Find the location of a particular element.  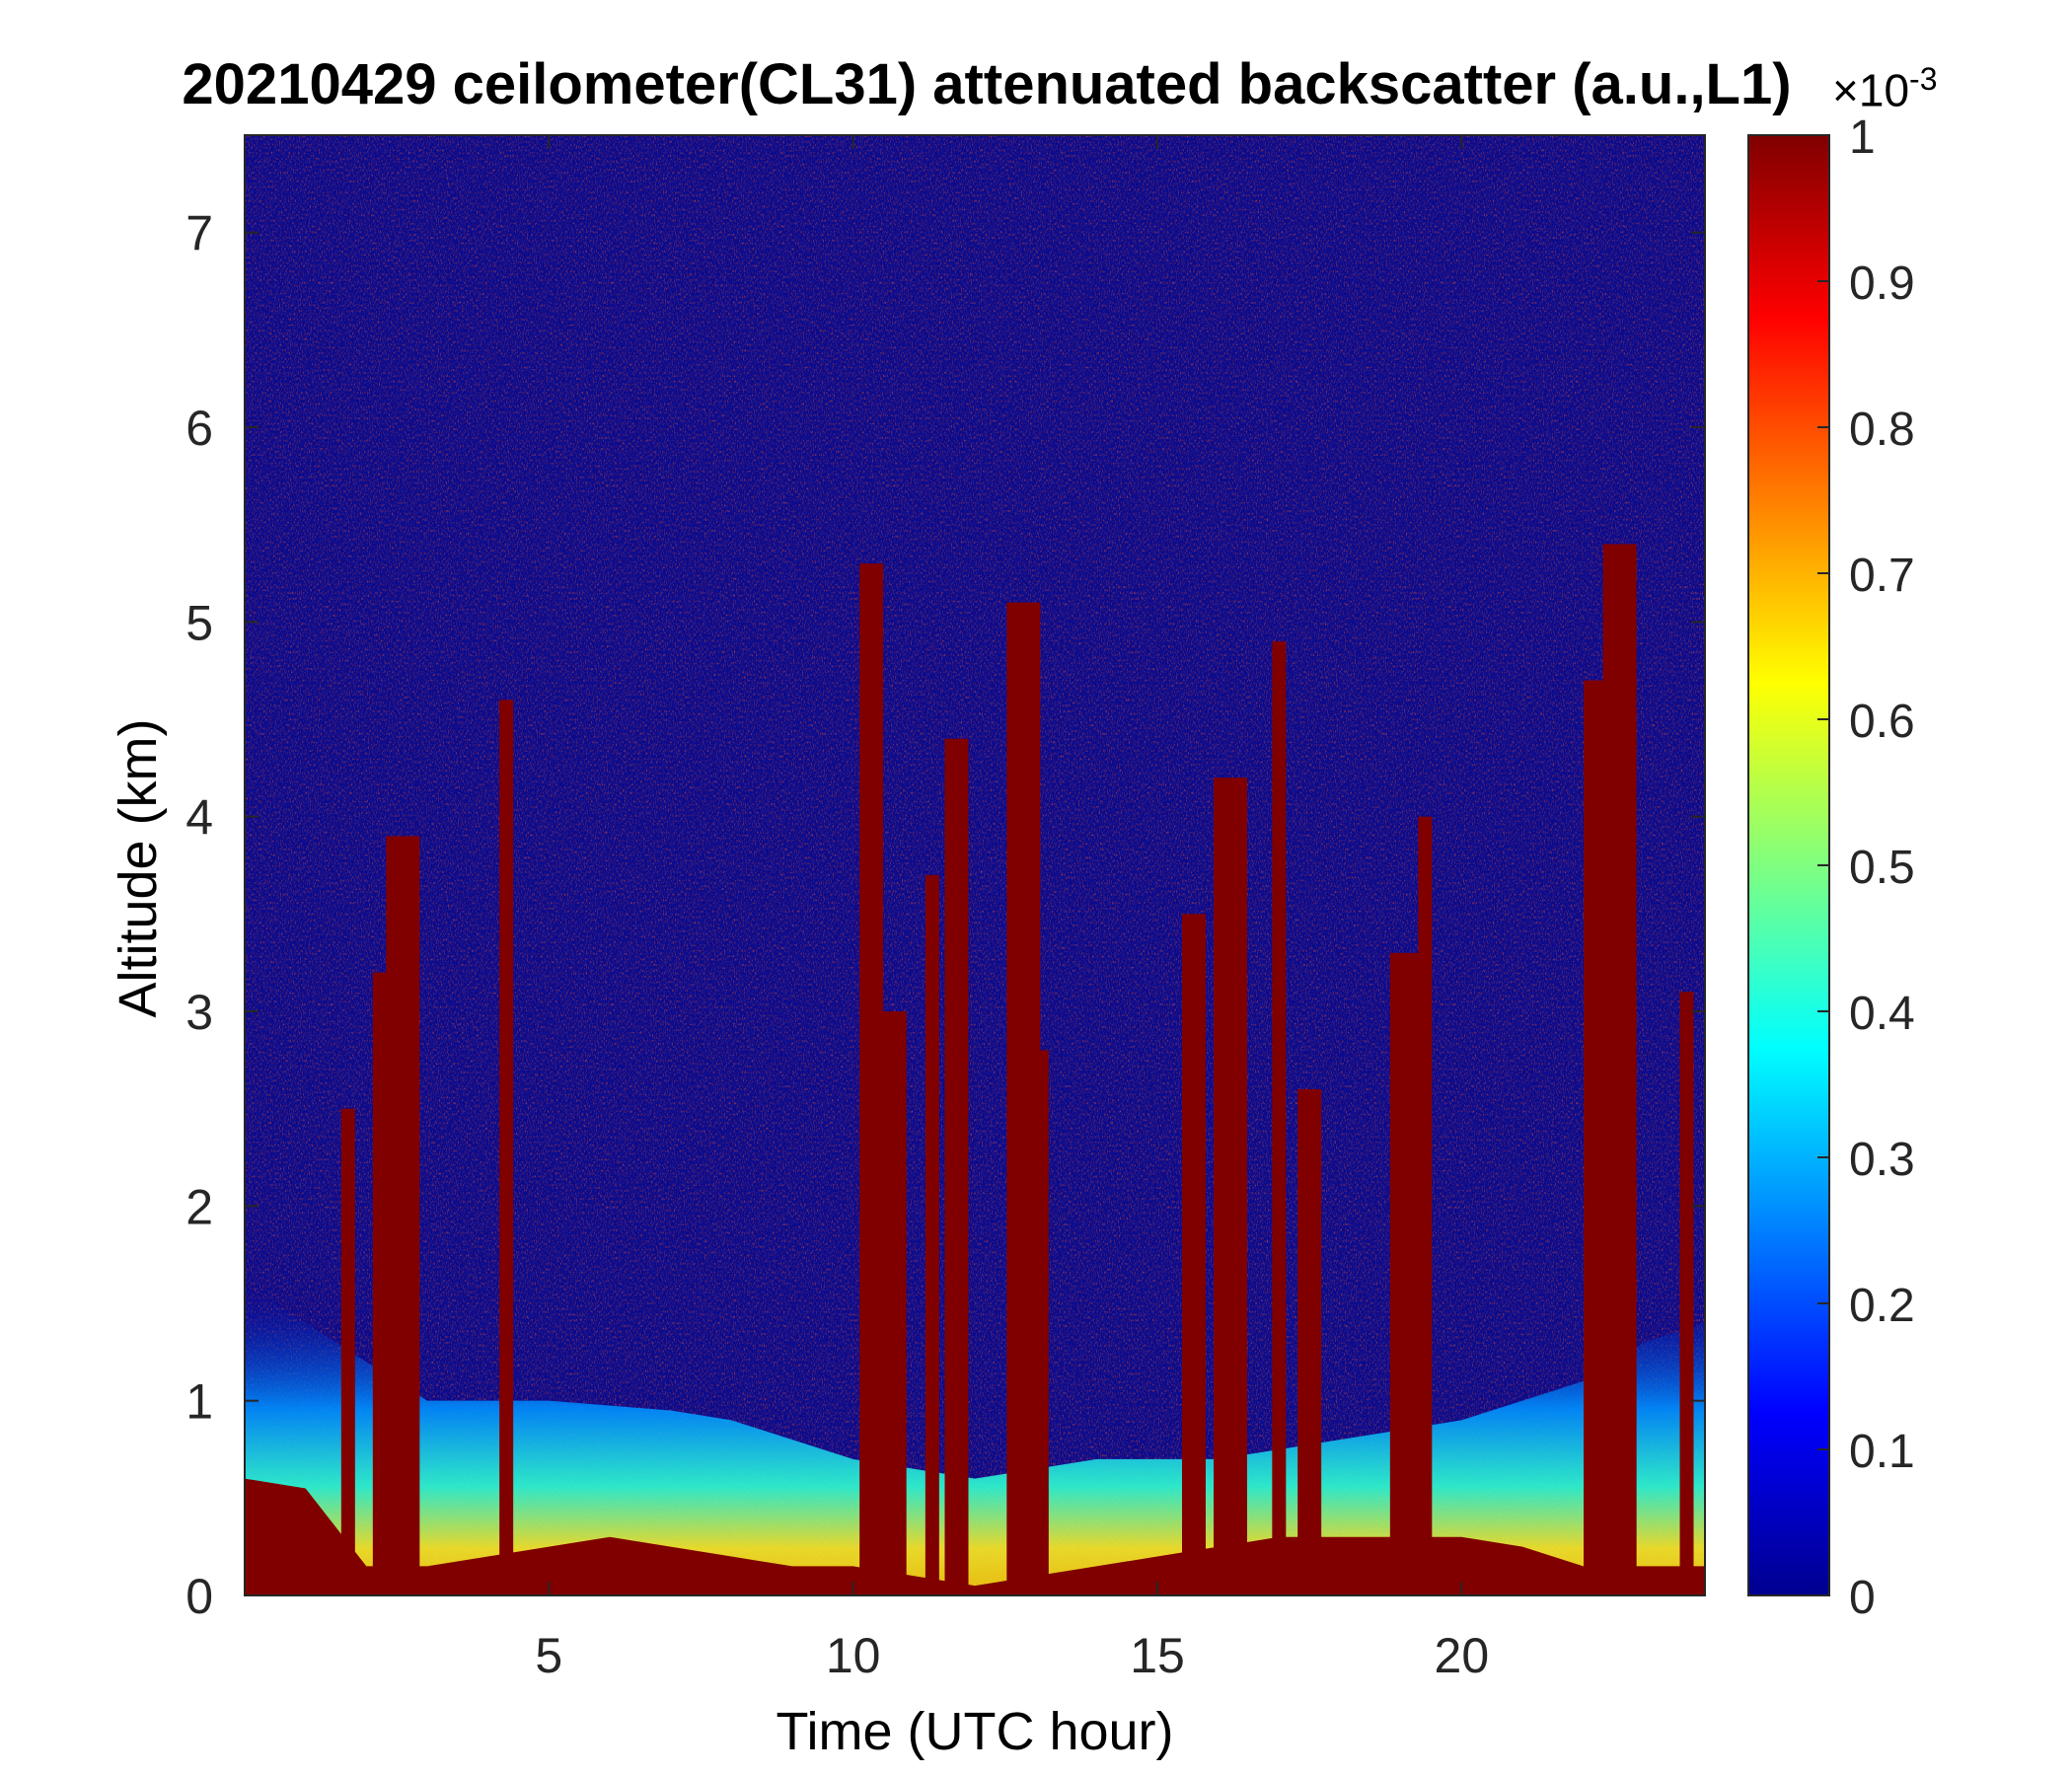

y-tick-label: 1 is located at coordinates (199, 1402).